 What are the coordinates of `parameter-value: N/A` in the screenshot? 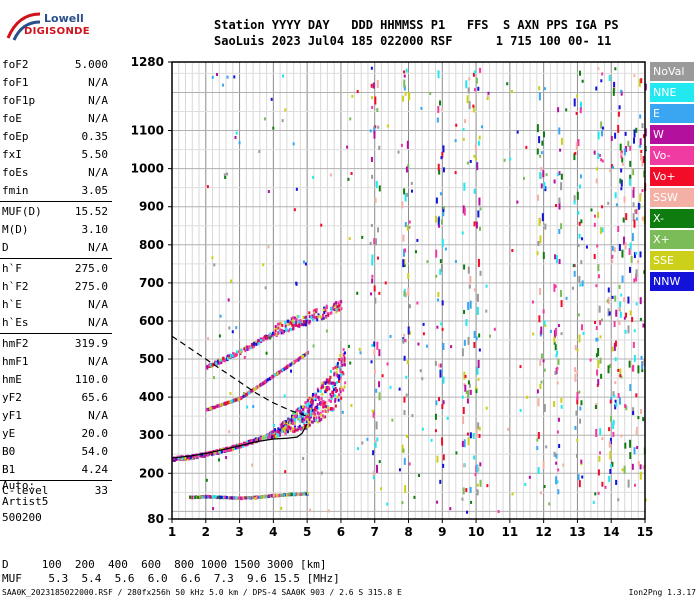 It's located at (98, 322).